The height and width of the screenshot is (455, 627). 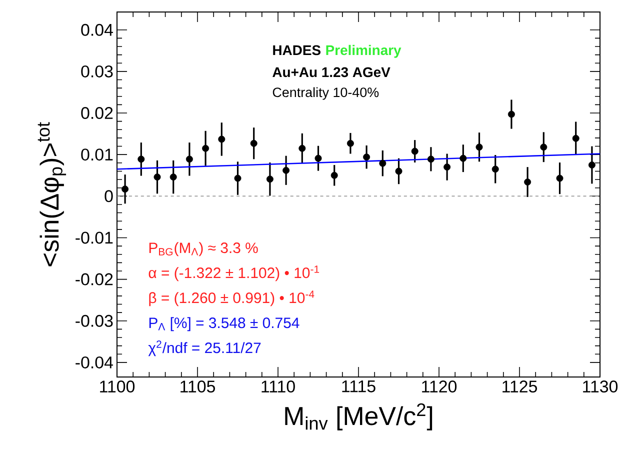 What do you see at coordinates (97, 71) in the screenshot?
I see `y-tick-label: 0.03` at bounding box center [97, 71].